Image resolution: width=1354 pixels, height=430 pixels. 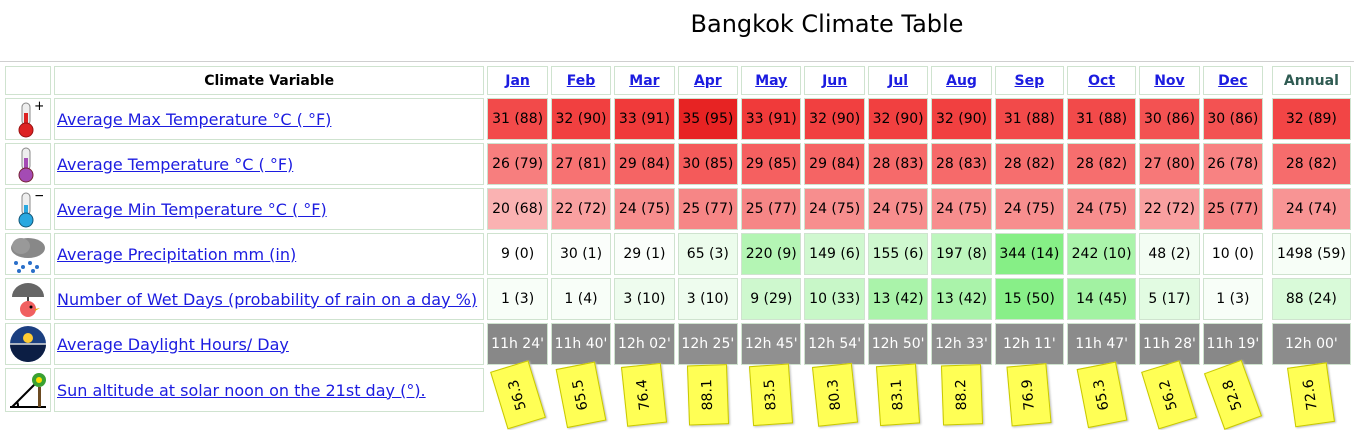 What do you see at coordinates (28, 119) in the screenshot?
I see `row-icon-cell: +` at bounding box center [28, 119].